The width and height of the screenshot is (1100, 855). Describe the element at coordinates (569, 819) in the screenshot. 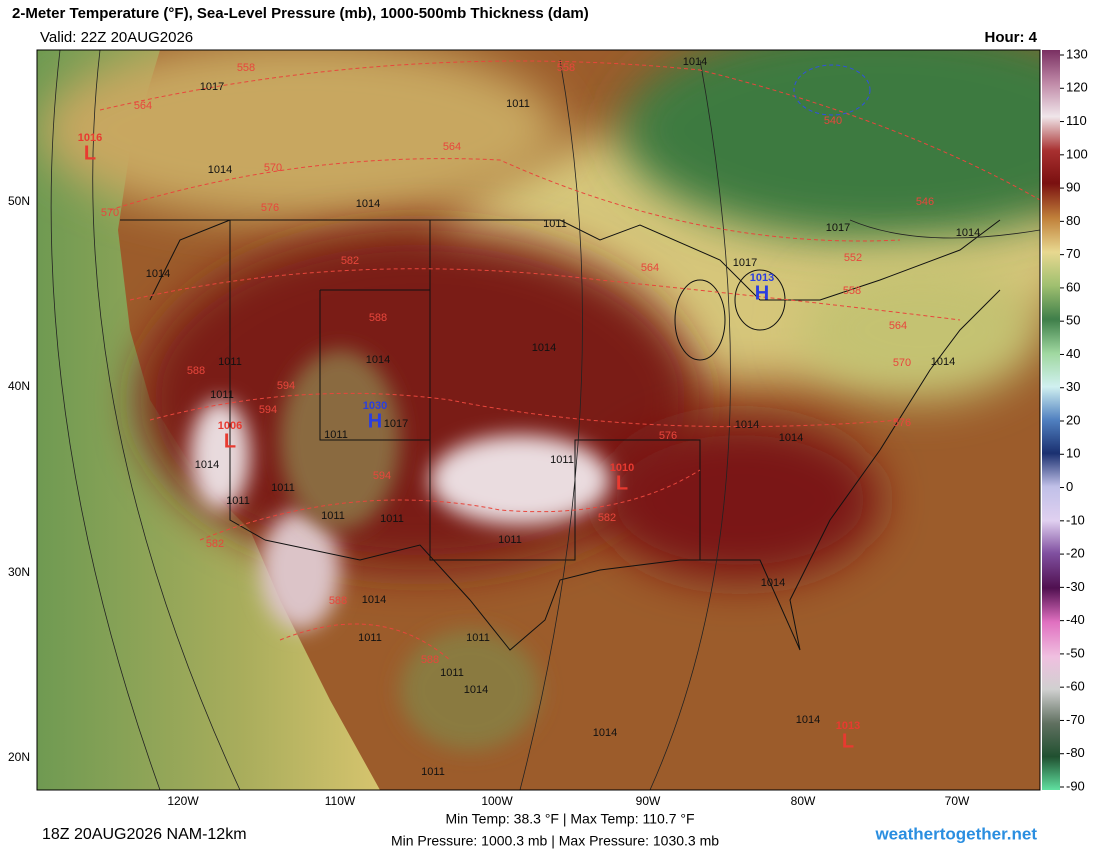

I see `temp-range: Min Temp: 38.3 °F | Max Temp: 110.7 °F` at that location.